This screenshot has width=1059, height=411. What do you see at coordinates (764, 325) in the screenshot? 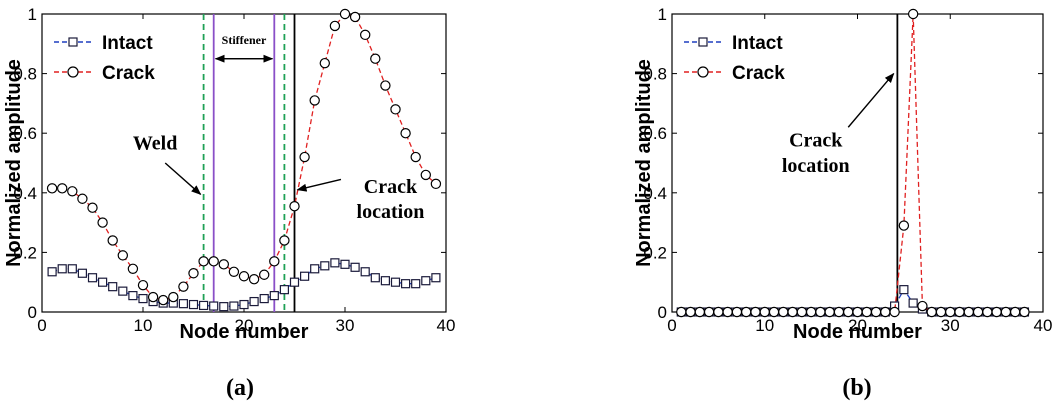
I see `x-tick-label: 10` at bounding box center [764, 325].